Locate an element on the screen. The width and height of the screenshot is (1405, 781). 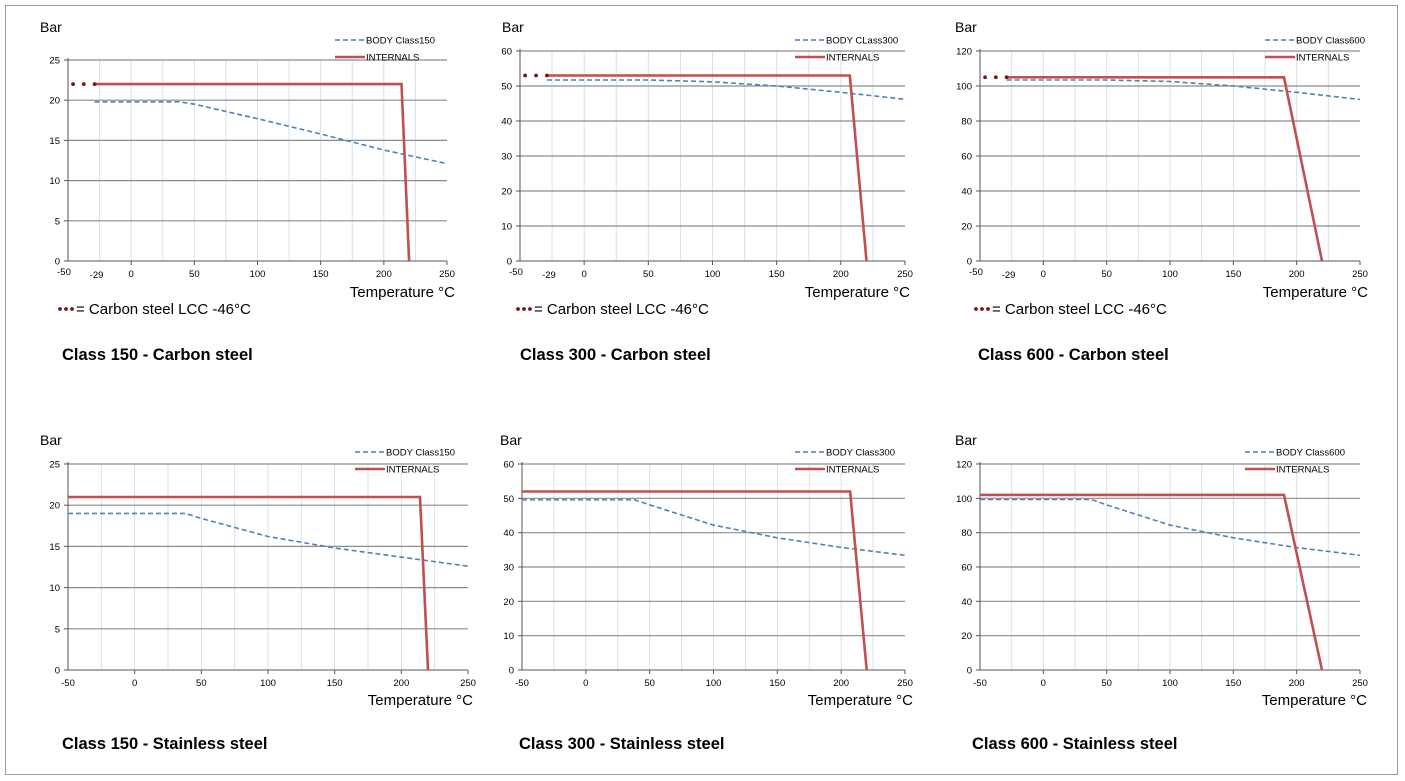
y-tick-label: 15 is located at coordinates (54, 547).